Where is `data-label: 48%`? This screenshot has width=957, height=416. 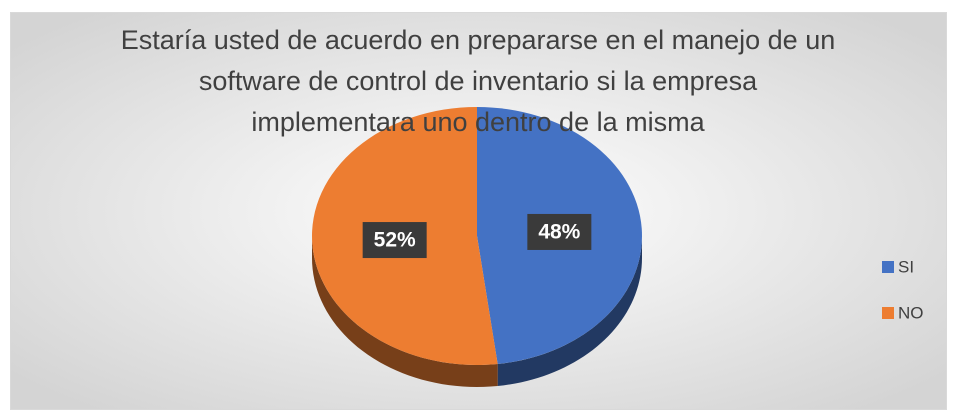
data-label: 48% is located at coordinates (559, 231).